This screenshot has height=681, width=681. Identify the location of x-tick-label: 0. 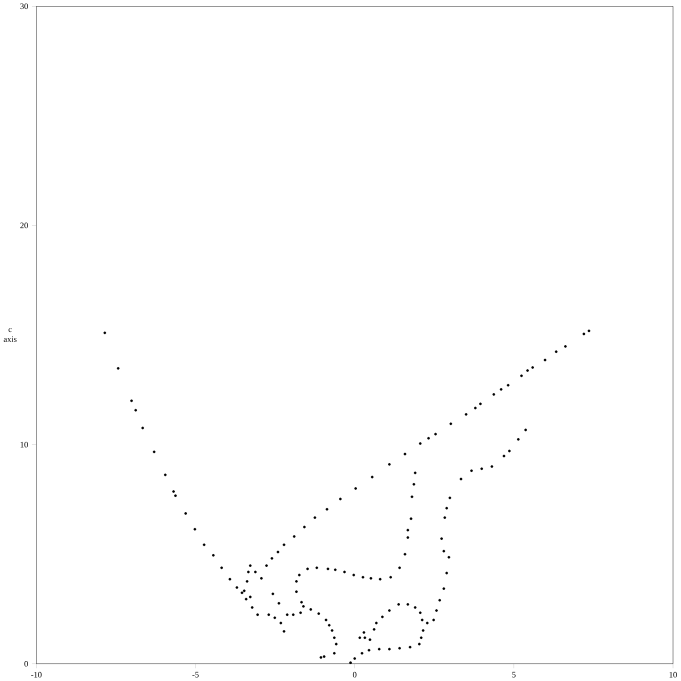
(355, 675).